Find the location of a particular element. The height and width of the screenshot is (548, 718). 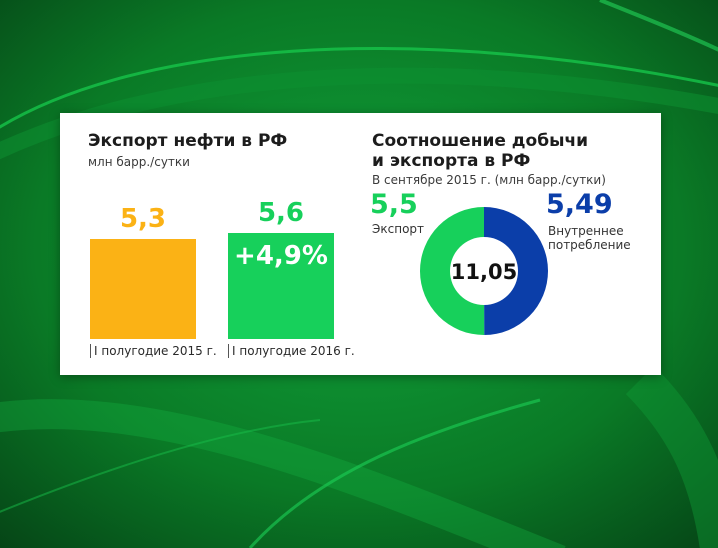

left-panel-title: Экспорт нефти в РФ is located at coordinates (188, 141).